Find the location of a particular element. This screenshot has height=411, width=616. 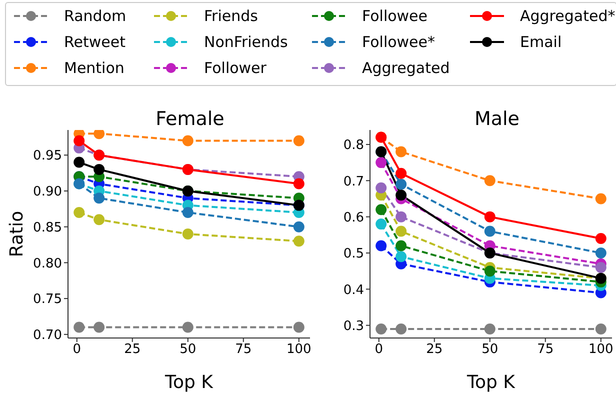

chart-title: Male is located at coordinates (496, 119).